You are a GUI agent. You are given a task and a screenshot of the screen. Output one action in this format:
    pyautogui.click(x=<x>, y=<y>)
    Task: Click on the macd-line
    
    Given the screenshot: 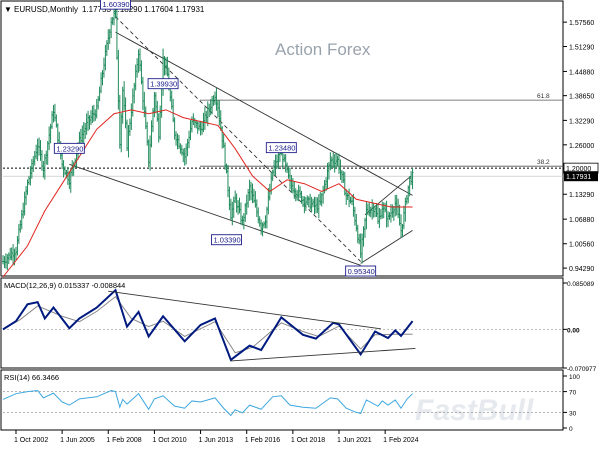 What is the action you would take?
    pyautogui.click(x=208, y=325)
    